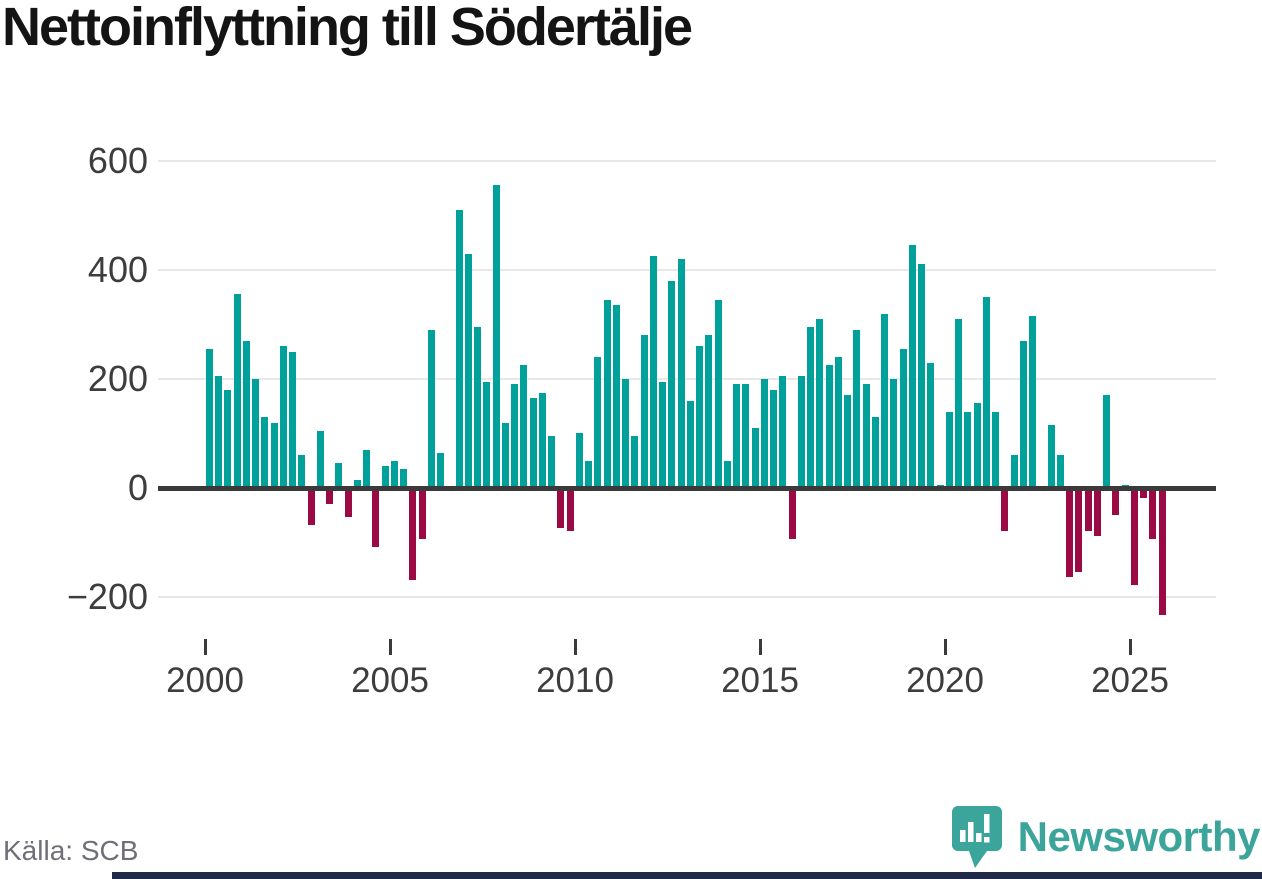  What do you see at coordinates (117, 160) in the screenshot?
I see `y-axis-label: 600` at bounding box center [117, 160].